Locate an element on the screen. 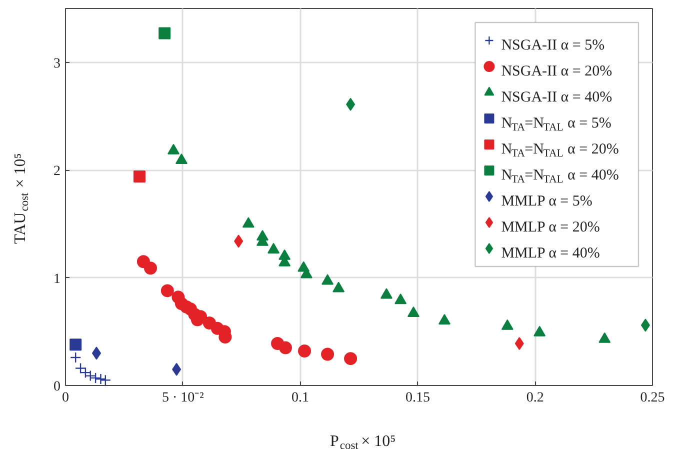 This screenshot has height=449, width=679. x-tick-label: 0.1 is located at coordinates (301, 398).